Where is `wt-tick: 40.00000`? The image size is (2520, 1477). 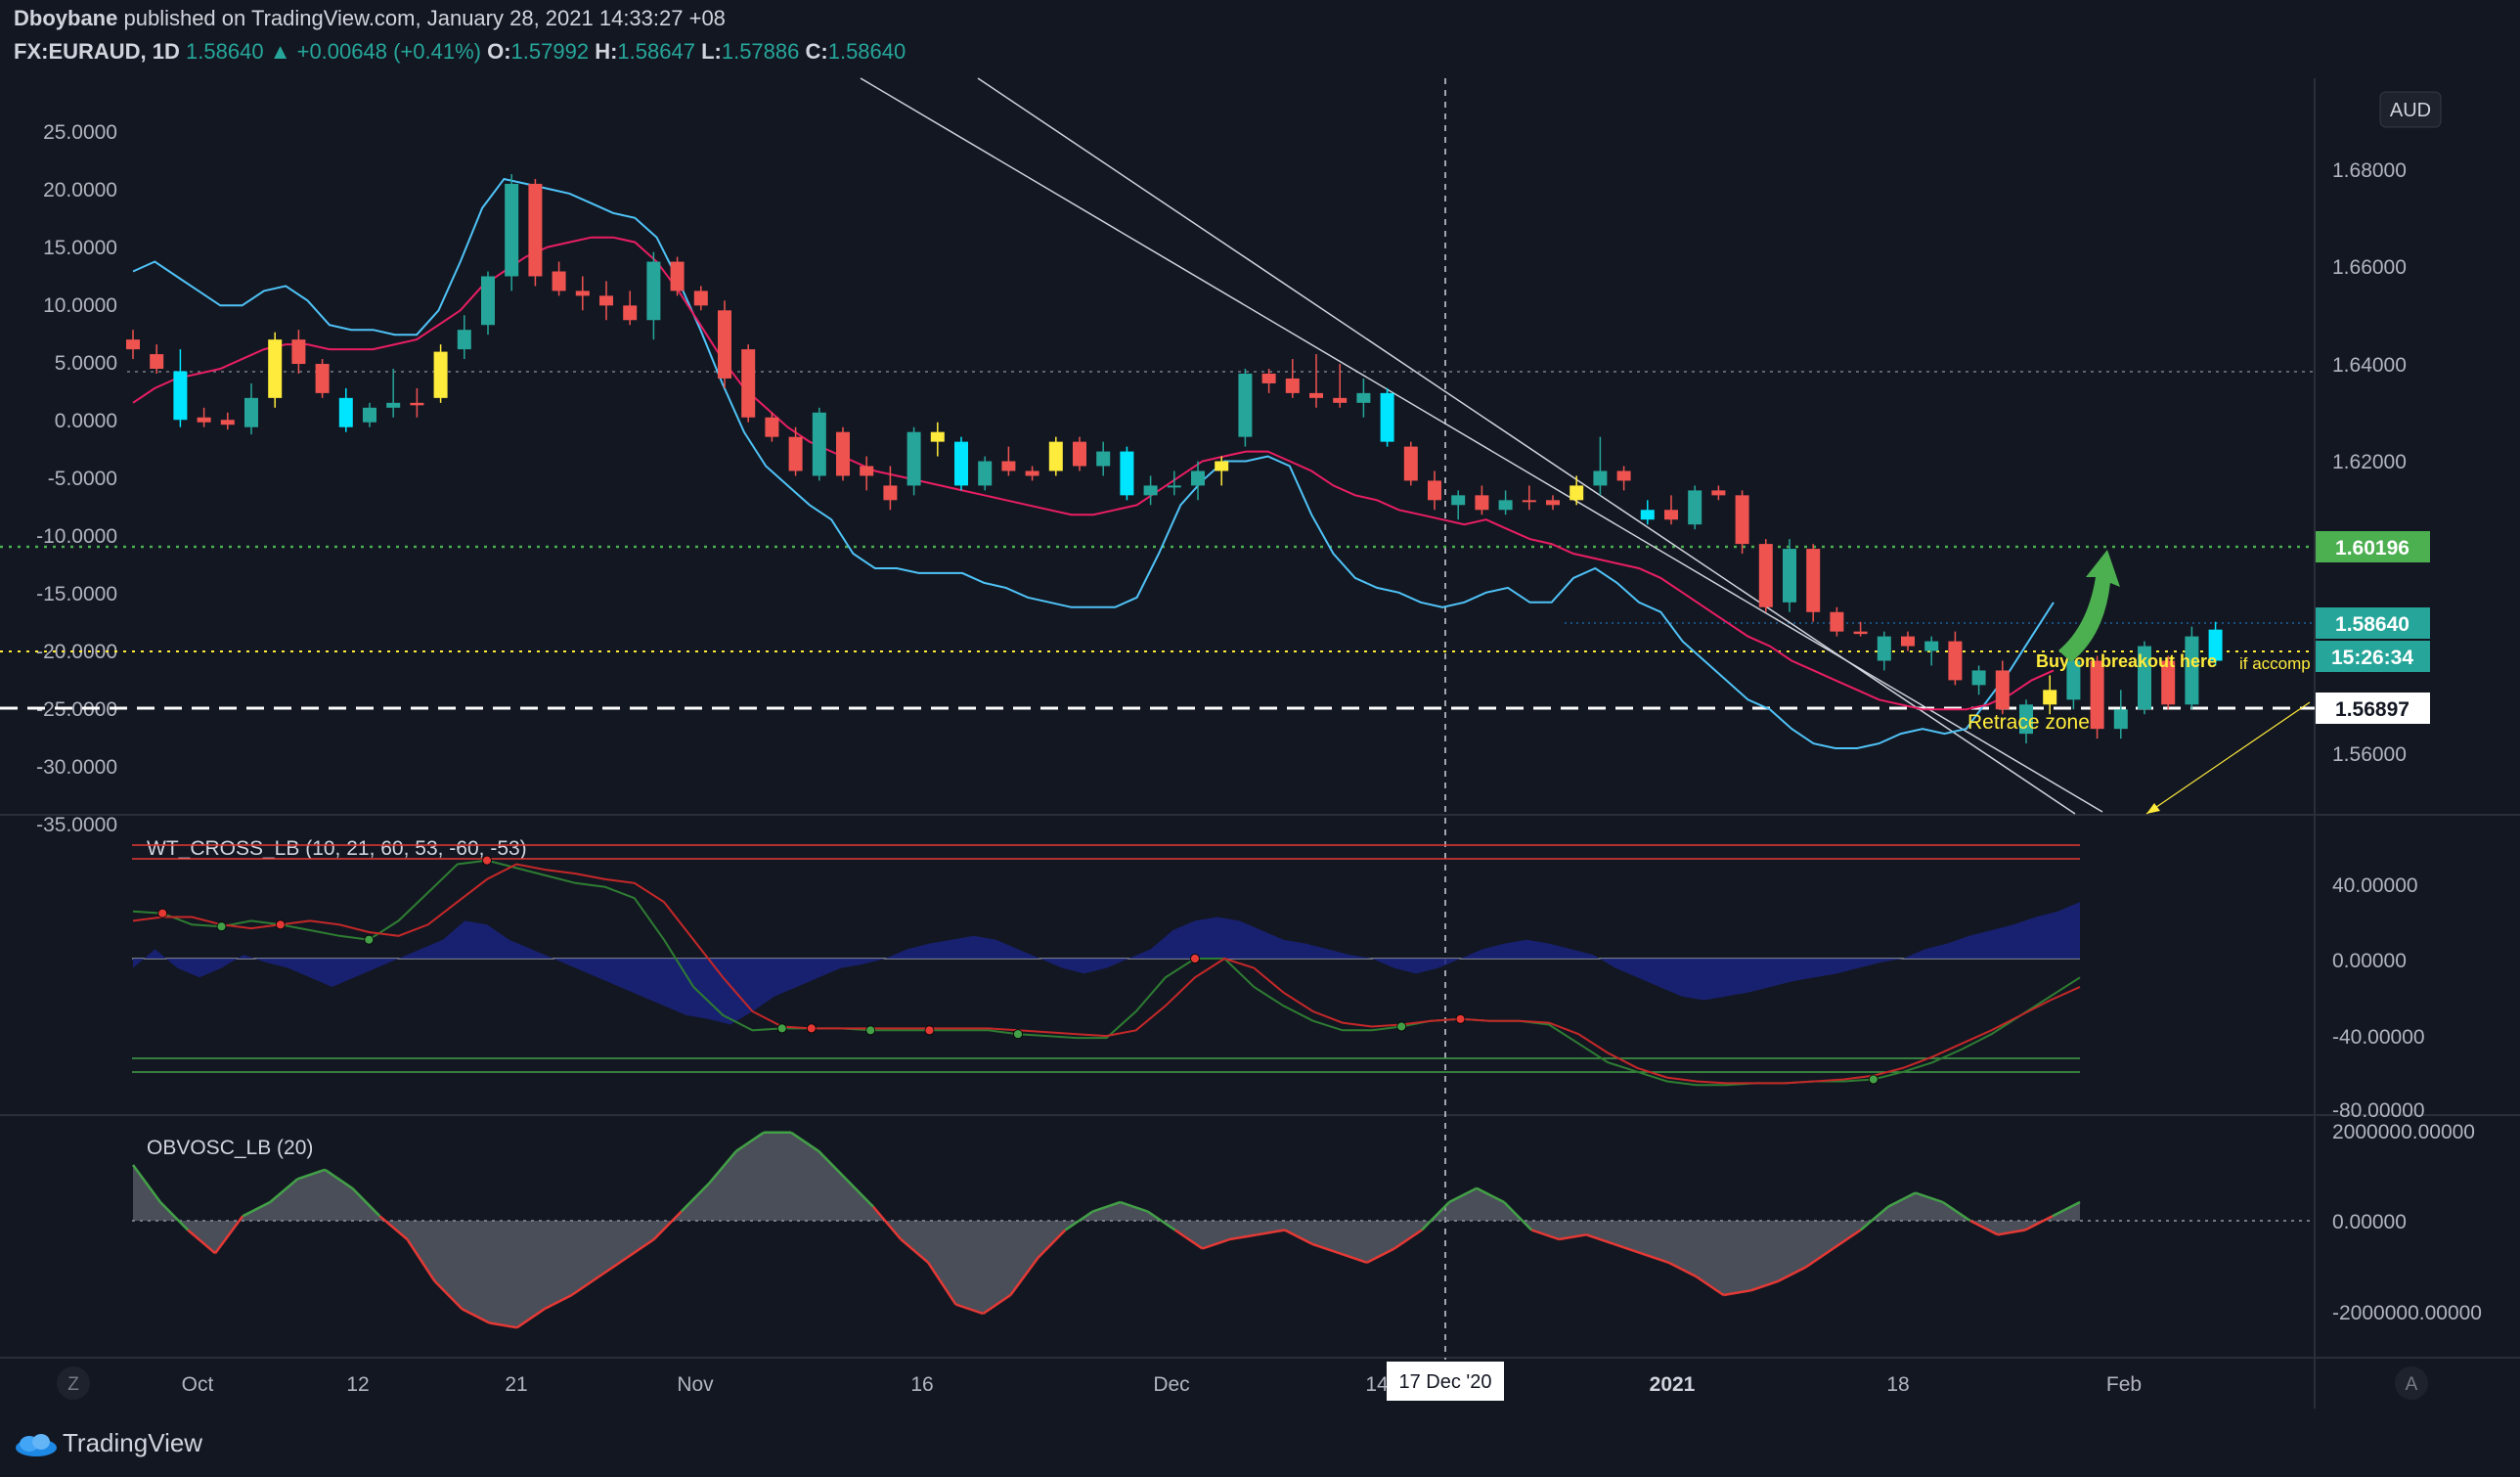 wt-tick: 40.00000 is located at coordinates (2375, 886).